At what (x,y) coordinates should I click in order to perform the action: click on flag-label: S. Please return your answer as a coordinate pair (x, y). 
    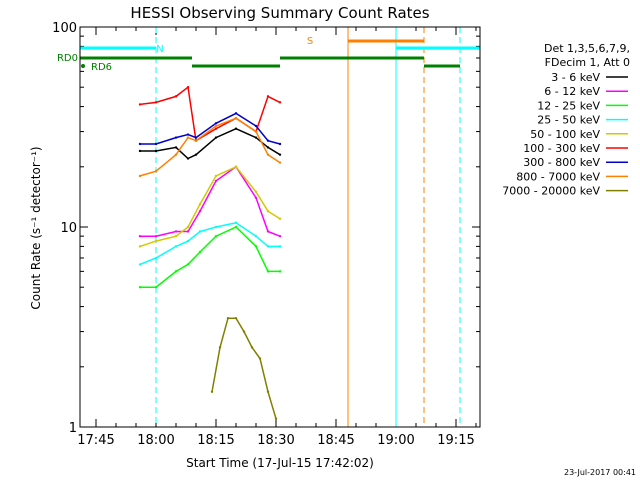
    Looking at the image, I should click on (310, 41).